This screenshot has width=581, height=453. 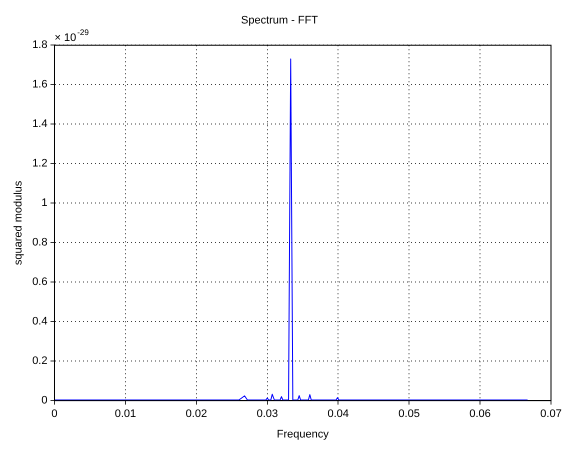 What do you see at coordinates (40, 124) in the screenshot?
I see `y-tick-label: 1.4` at bounding box center [40, 124].